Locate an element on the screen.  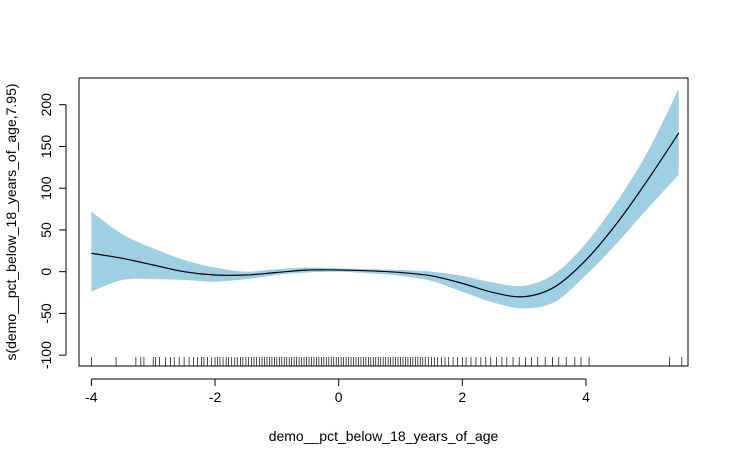
y-tick-label: -50 is located at coordinates (46, 313).